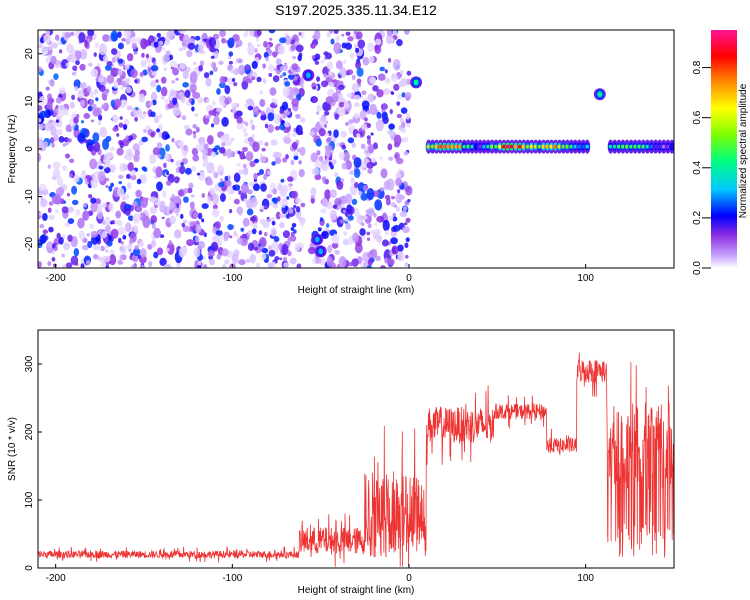 The height and width of the screenshot is (600, 750). What do you see at coordinates (29, 149) in the screenshot?
I see `y-tick-label: 0` at bounding box center [29, 149].